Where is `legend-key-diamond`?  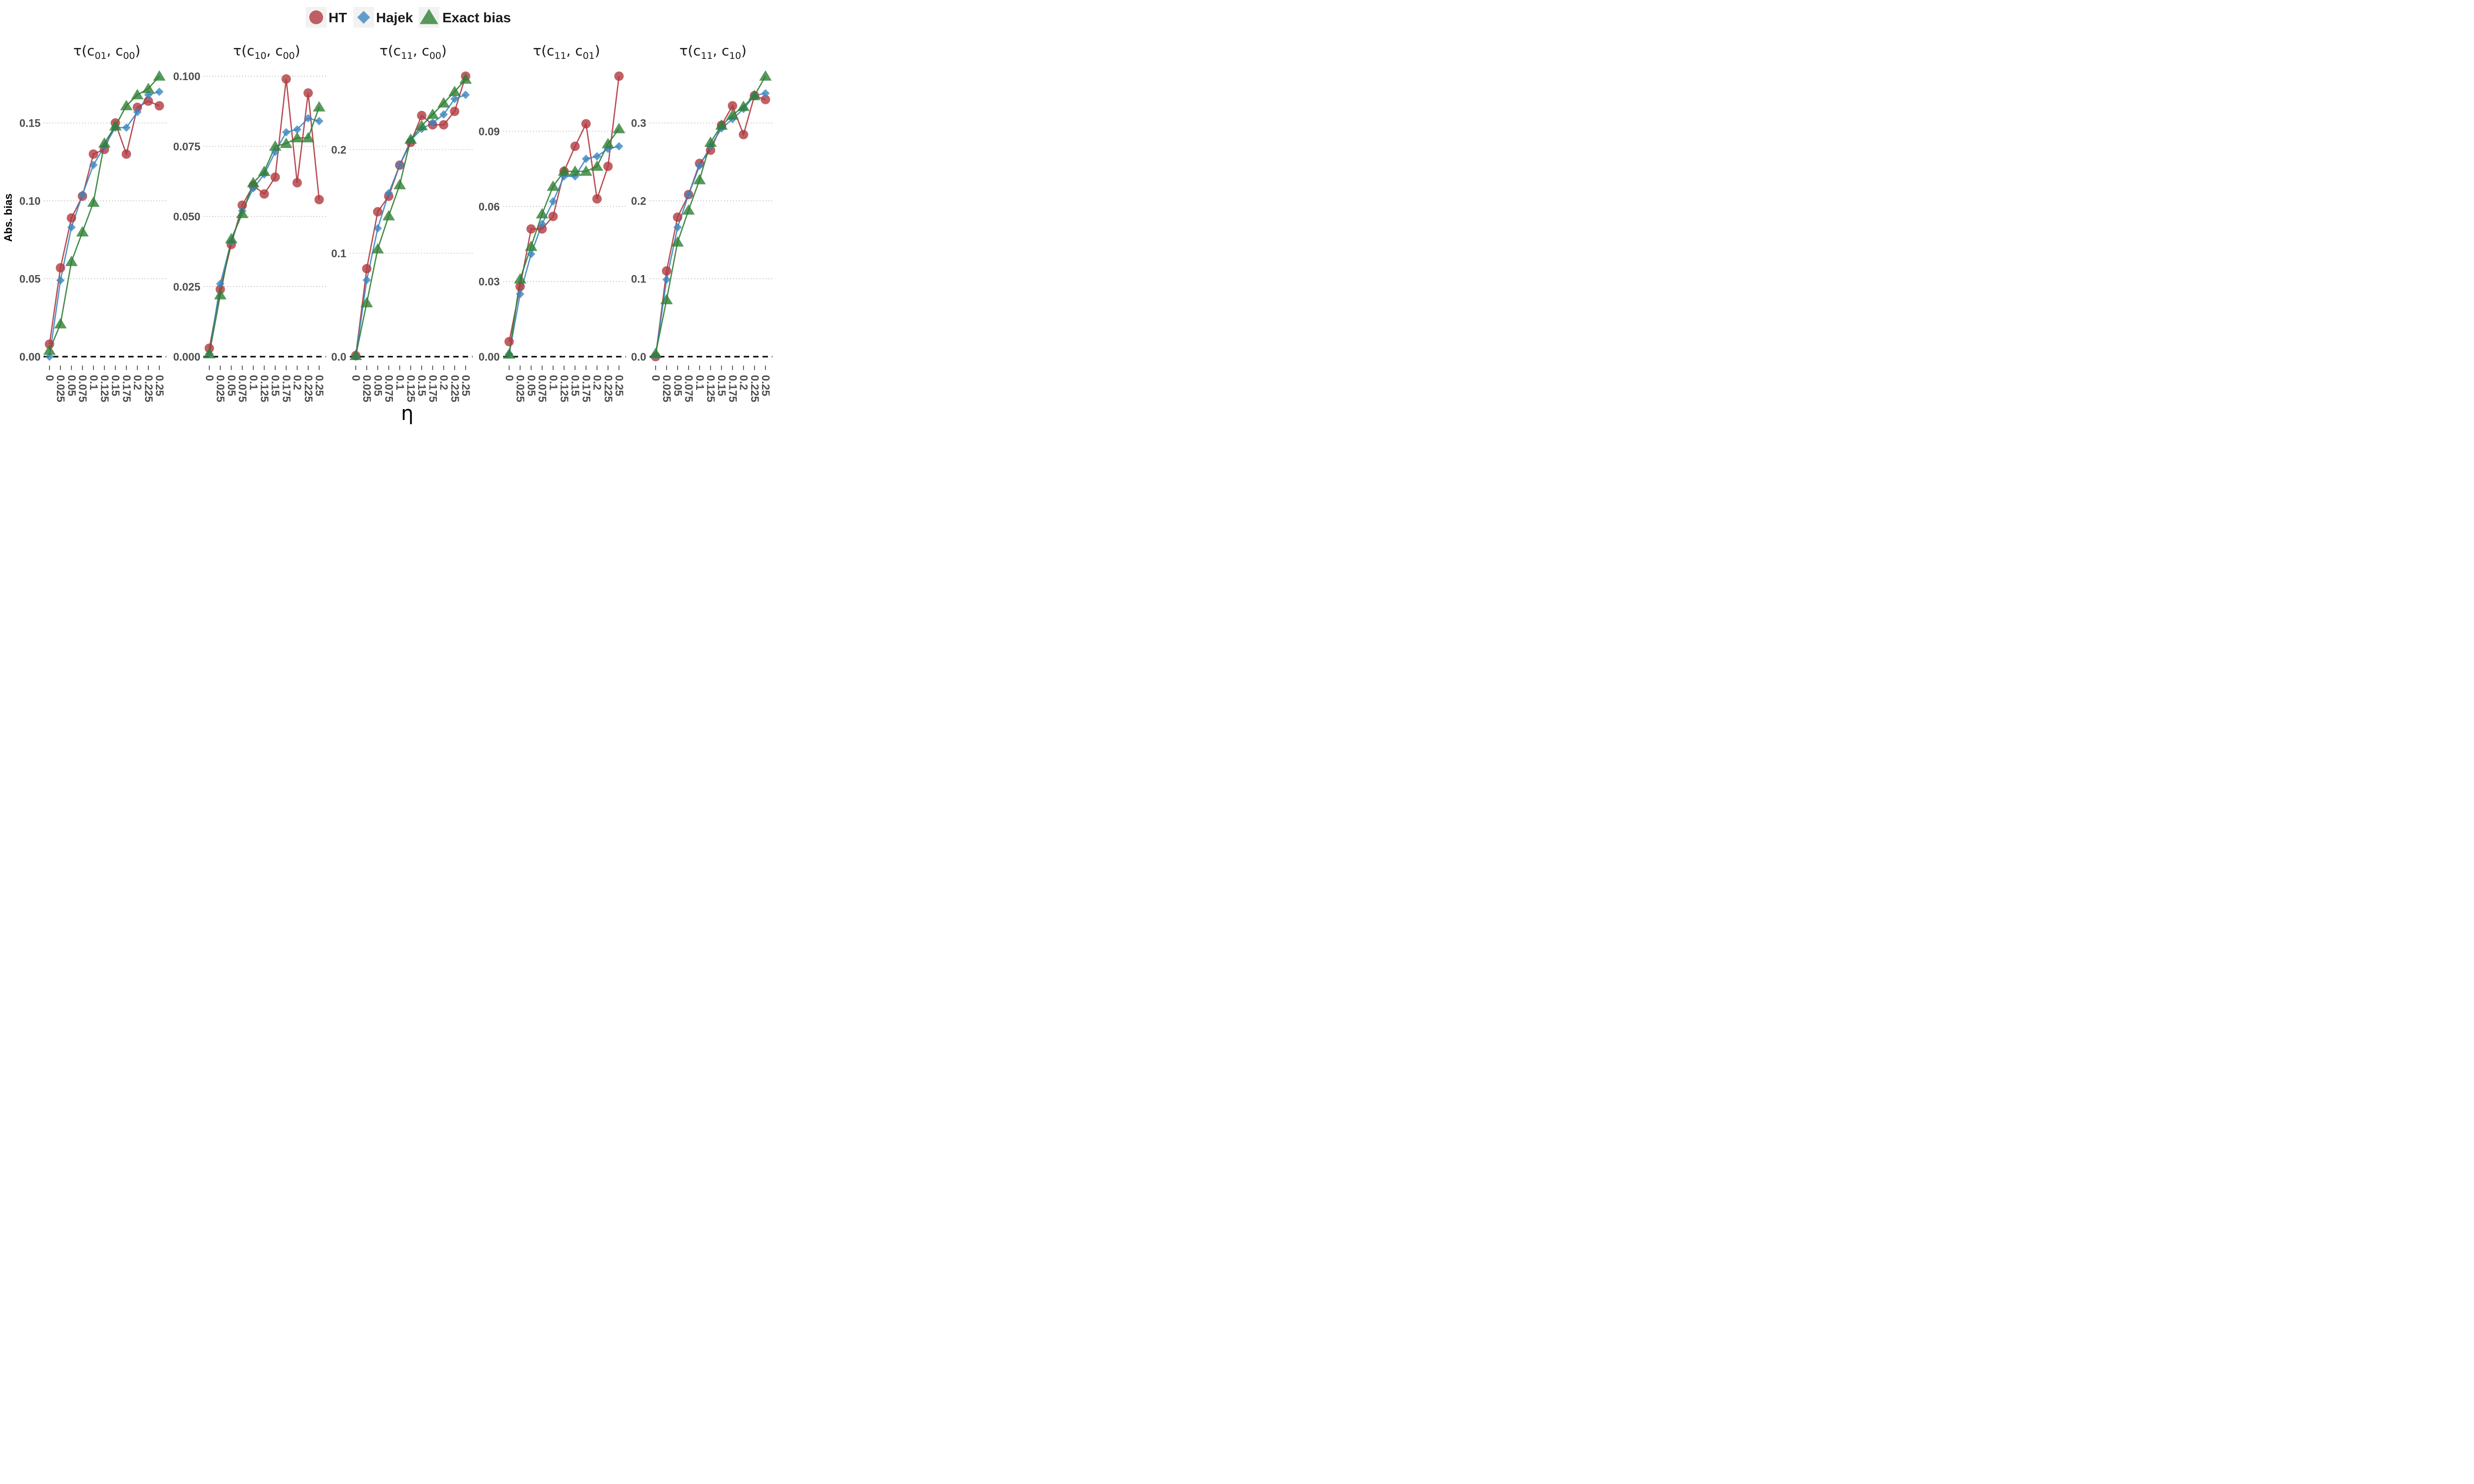 legend-key-diamond is located at coordinates (364, 17).